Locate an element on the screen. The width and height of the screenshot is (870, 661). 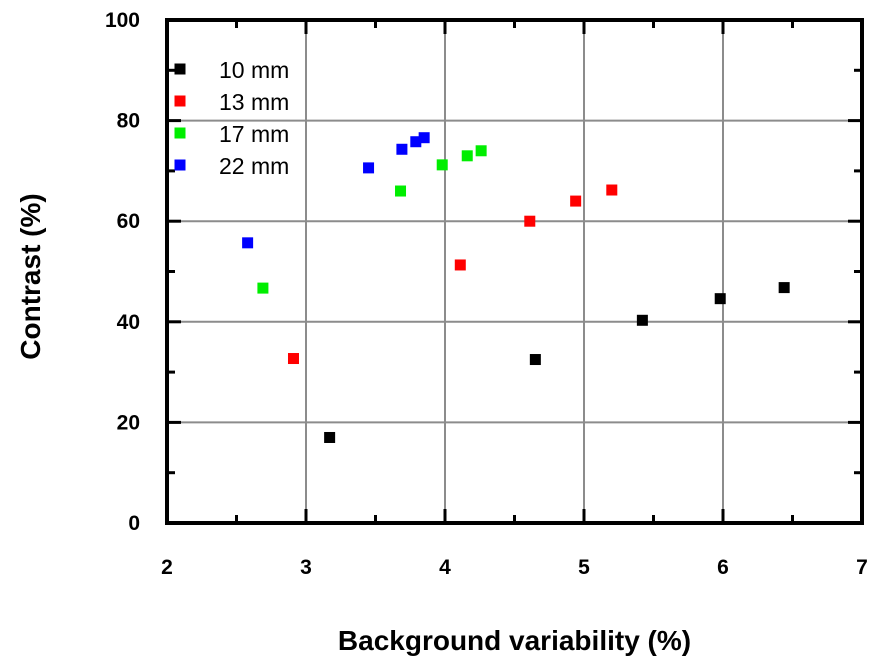
legend-label: 17 mm is located at coordinates (254, 134).